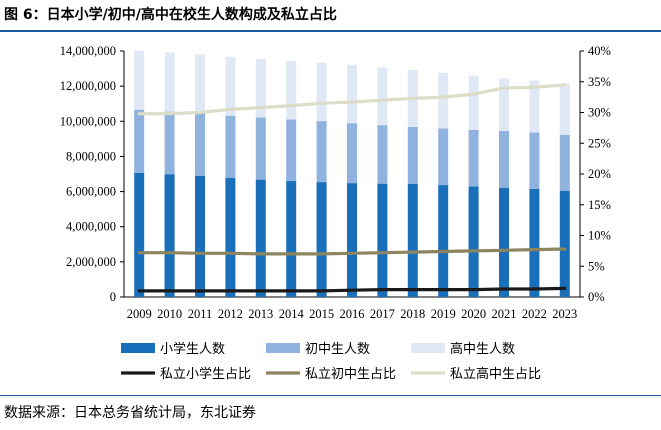 The width and height of the screenshot is (661, 430). Describe the element at coordinates (599, 51) in the screenshot. I see `y-right-tick-label: 40%` at that location.